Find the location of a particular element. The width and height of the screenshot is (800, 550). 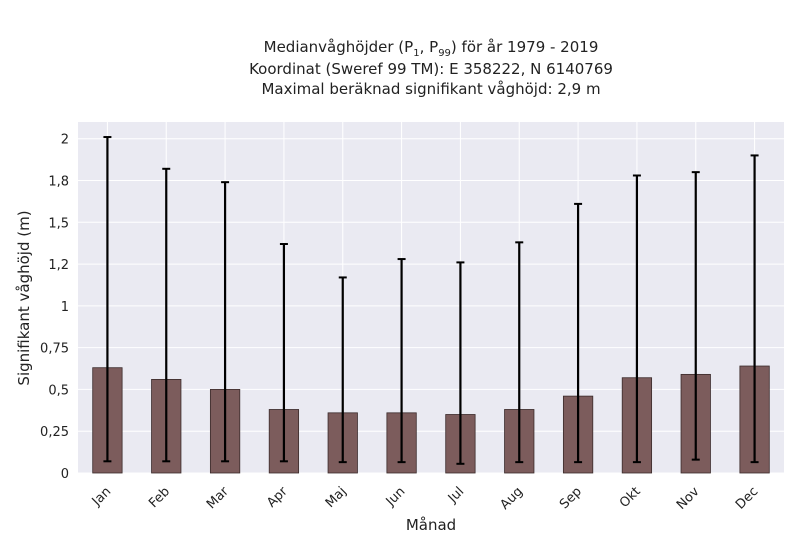

x-tick-label: Dec is located at coordinates (747, 498).